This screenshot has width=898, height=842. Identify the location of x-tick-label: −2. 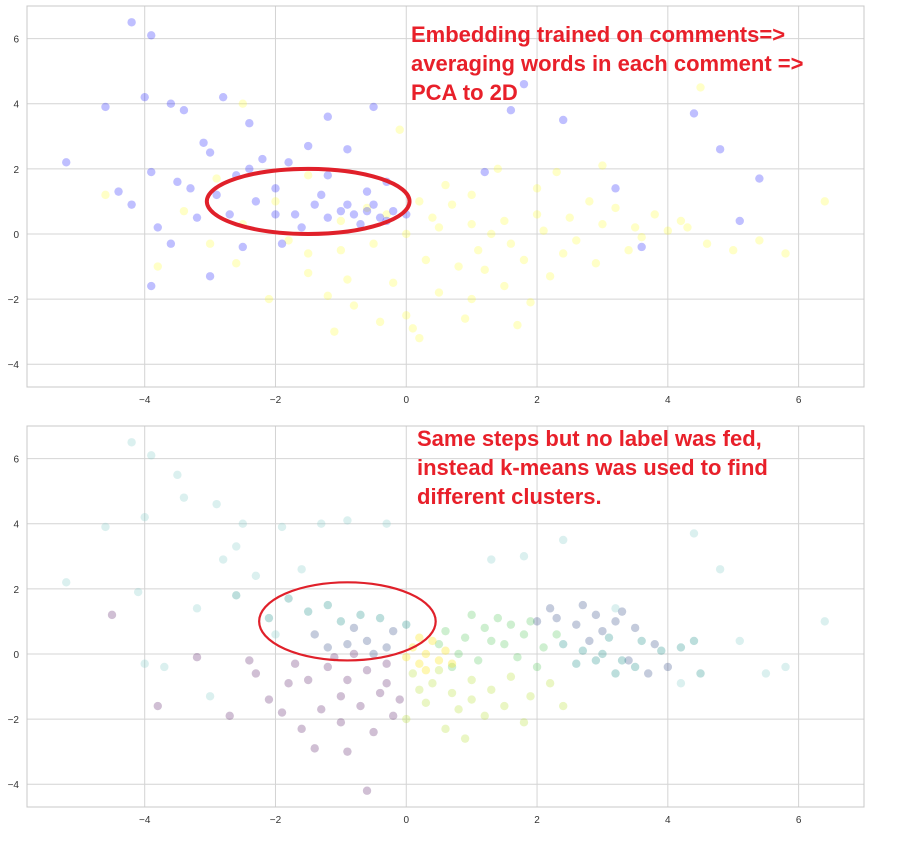
(276, 820).